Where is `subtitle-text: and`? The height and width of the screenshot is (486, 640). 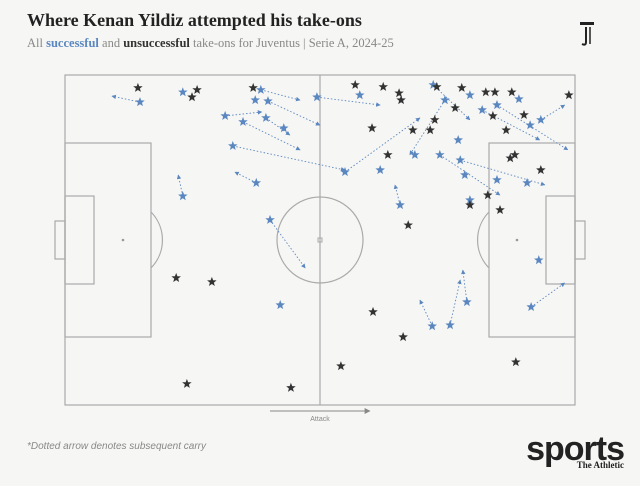 subtitle-text: and is located at coordinates (111, 43).